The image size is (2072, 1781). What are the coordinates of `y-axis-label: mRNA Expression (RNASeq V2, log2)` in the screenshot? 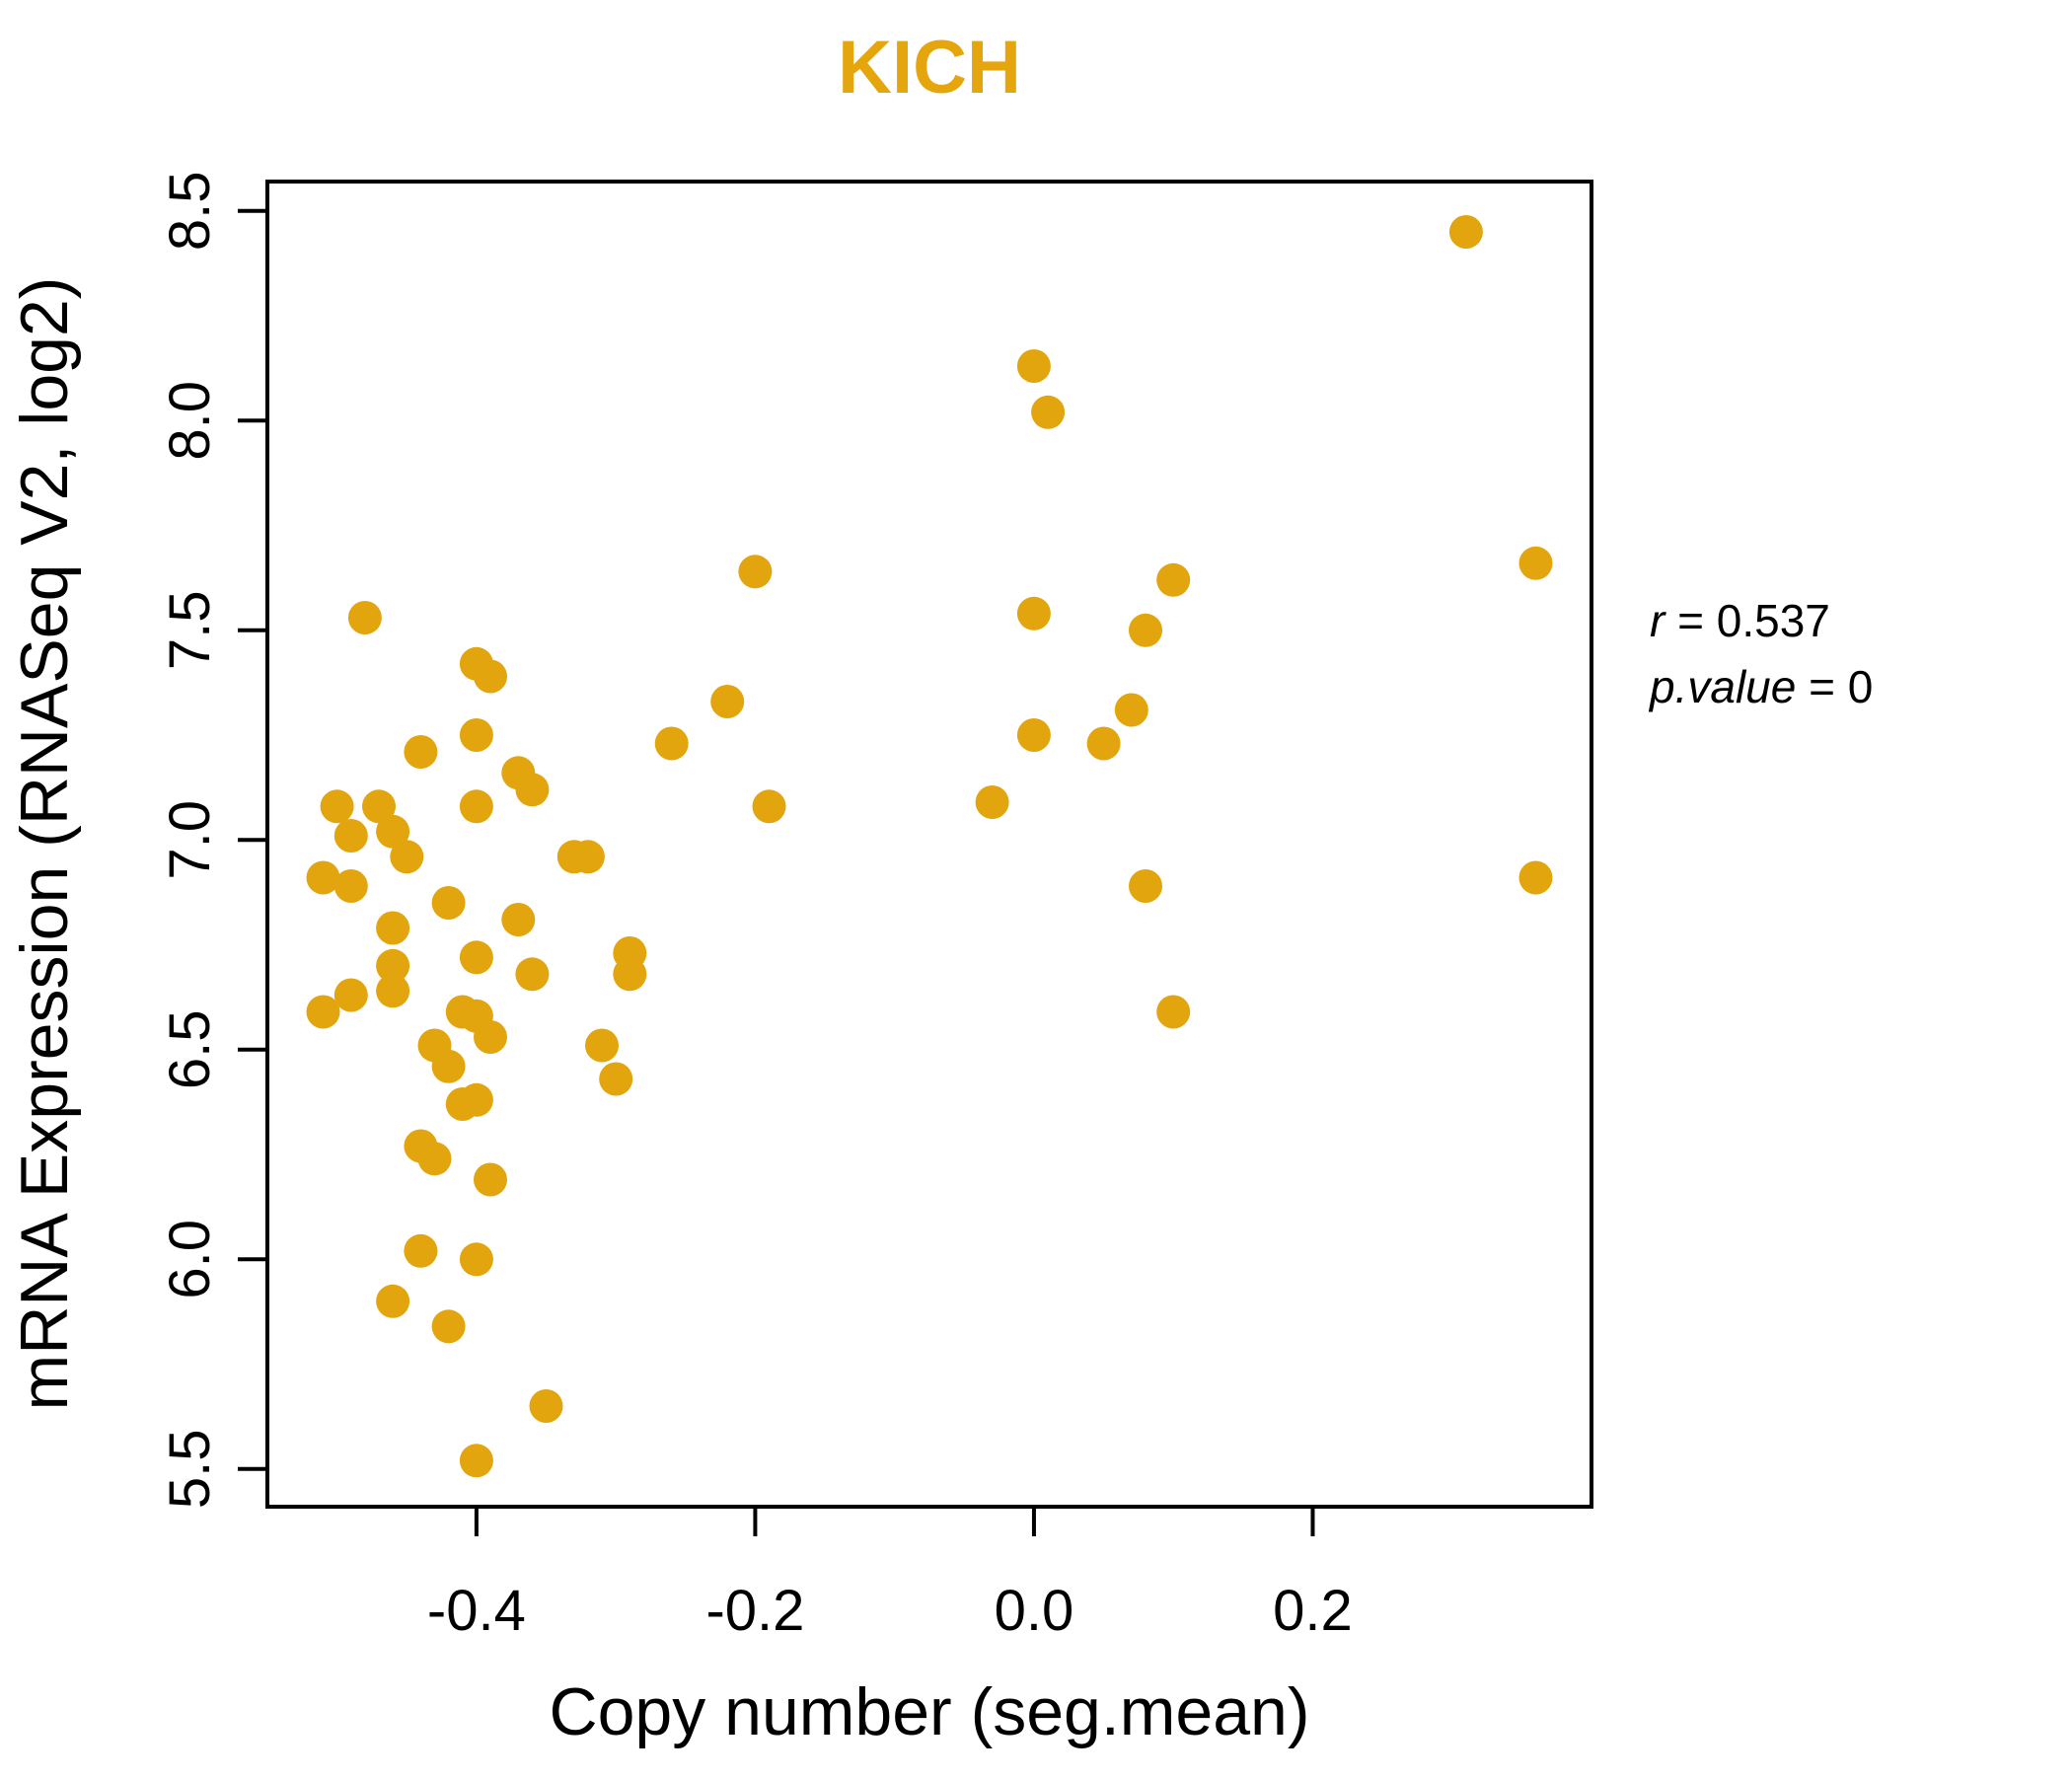 It's located at (45, 844).